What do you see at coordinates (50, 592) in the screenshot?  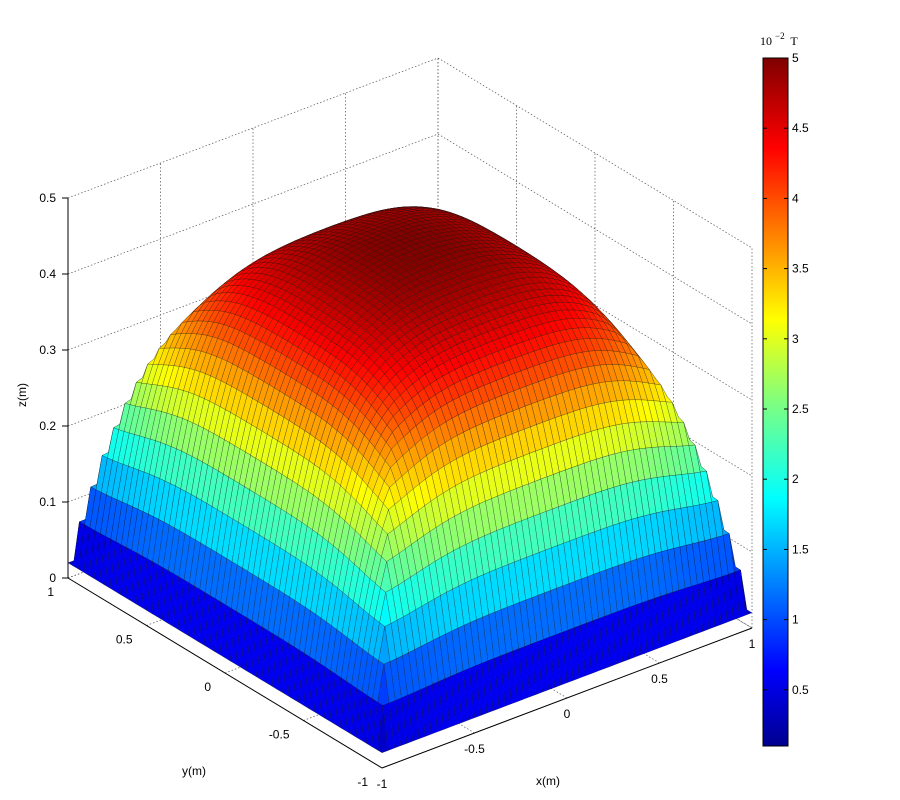 I see `y-tick-label: 1` at bounding box center [50, 592].